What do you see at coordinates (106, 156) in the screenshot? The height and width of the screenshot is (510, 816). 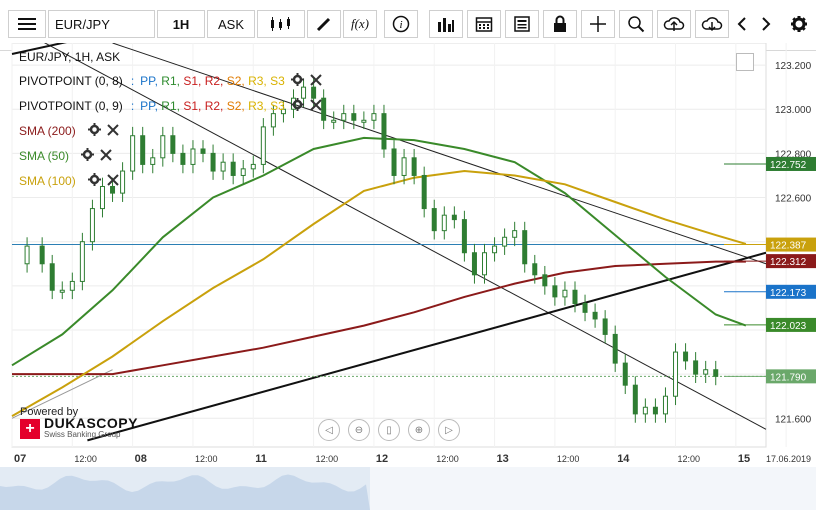 I see `sma-50-close-icon` at bounding box center [106, 156].